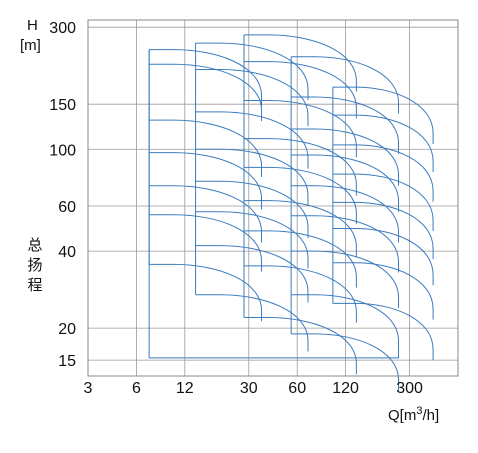 The image size is (478, 453). I want to click on y-axis-side-label: 总扬程, so click(34, 265).